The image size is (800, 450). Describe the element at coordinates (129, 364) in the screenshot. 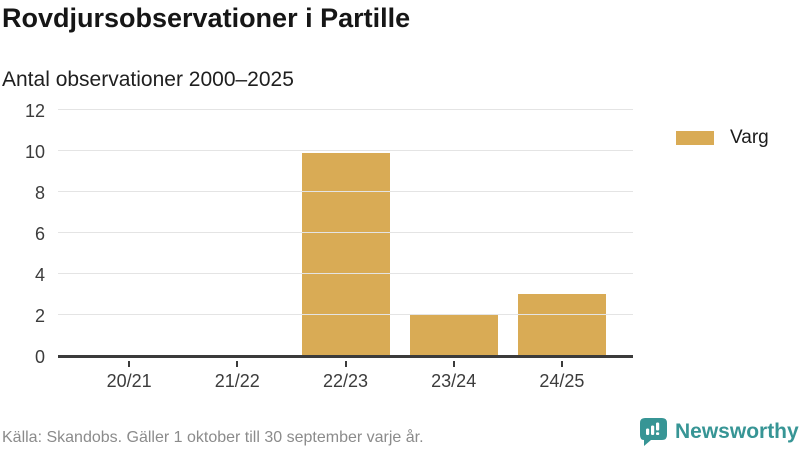

I see `x-tick-20/21` at that location.